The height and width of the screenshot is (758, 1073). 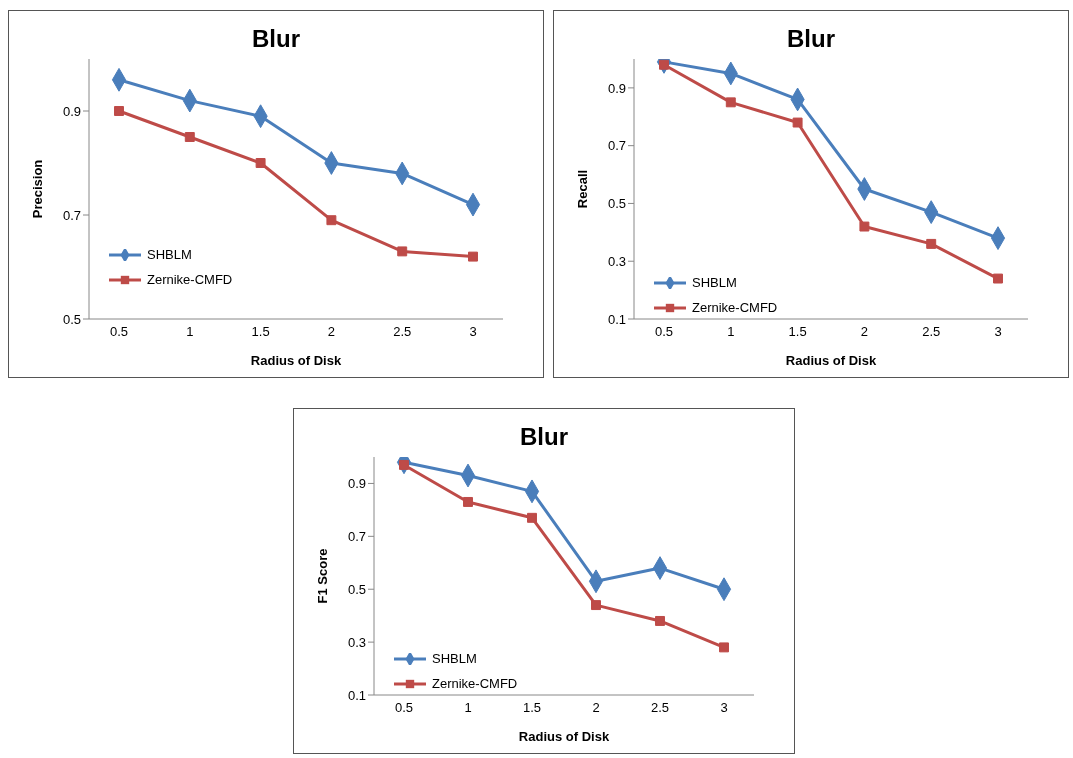 I want to click on y-axis-title: F1 Score, so click(x=322, y=576).